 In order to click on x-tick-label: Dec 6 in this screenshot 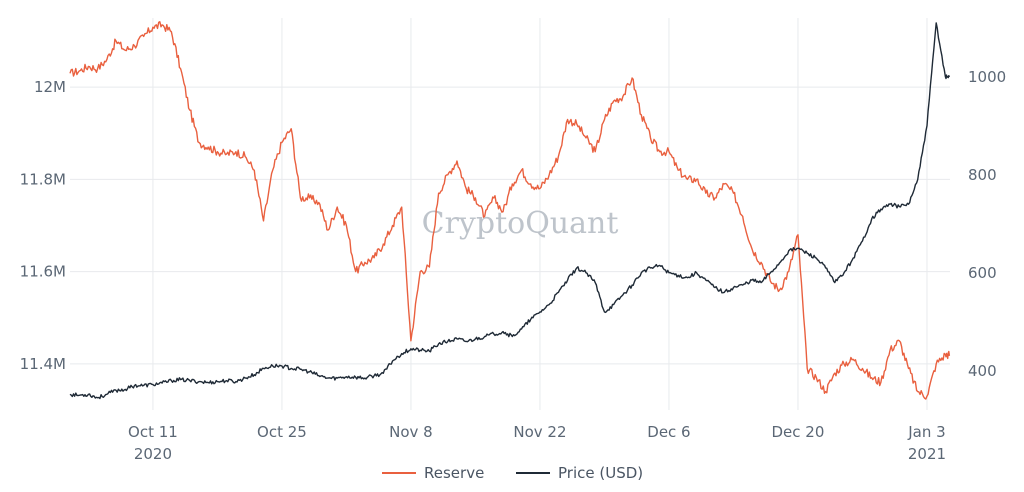, I will do `click(668, 432)`.